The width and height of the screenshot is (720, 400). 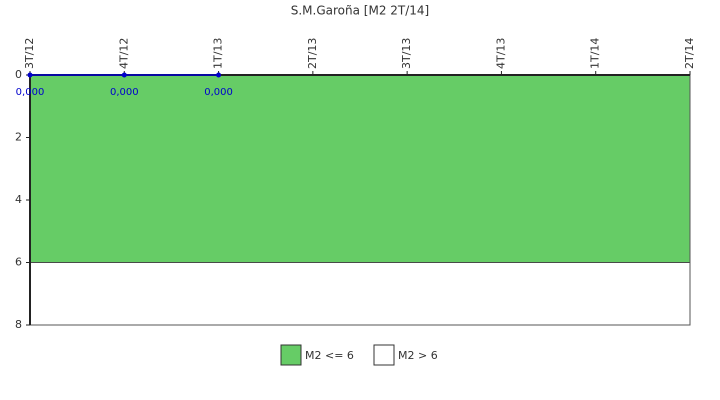 What do you see at coordinates (18, 137) in the screenshot?
I see `y-tick-label: 2` at bounding box center [18, 137].